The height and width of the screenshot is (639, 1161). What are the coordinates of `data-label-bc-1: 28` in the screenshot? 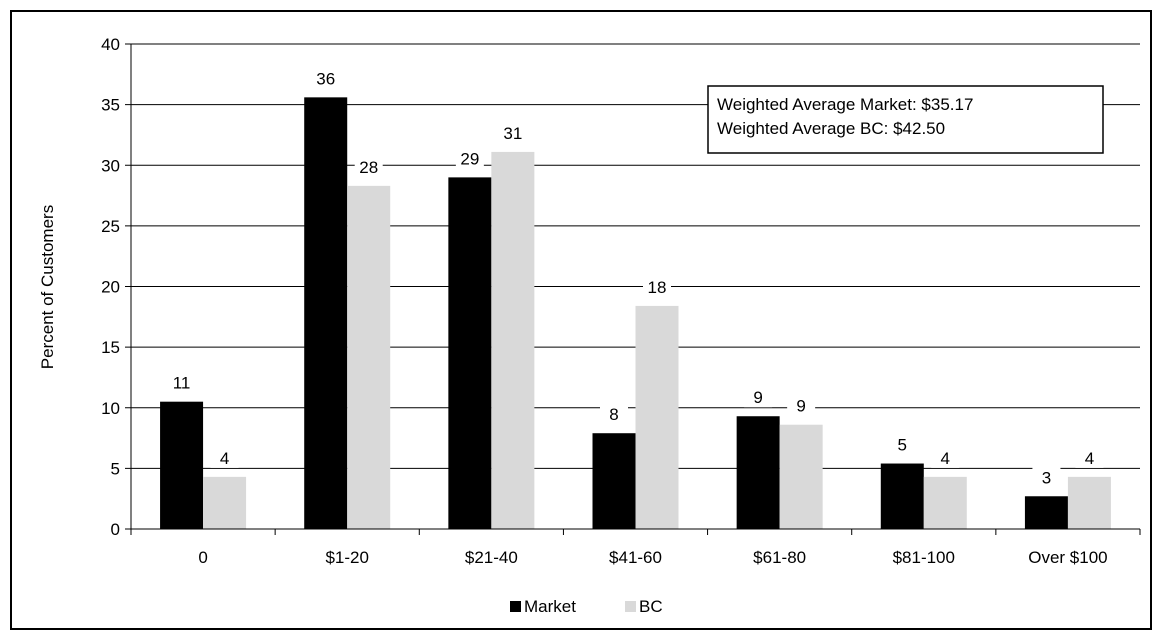 It's located at (368, 167).